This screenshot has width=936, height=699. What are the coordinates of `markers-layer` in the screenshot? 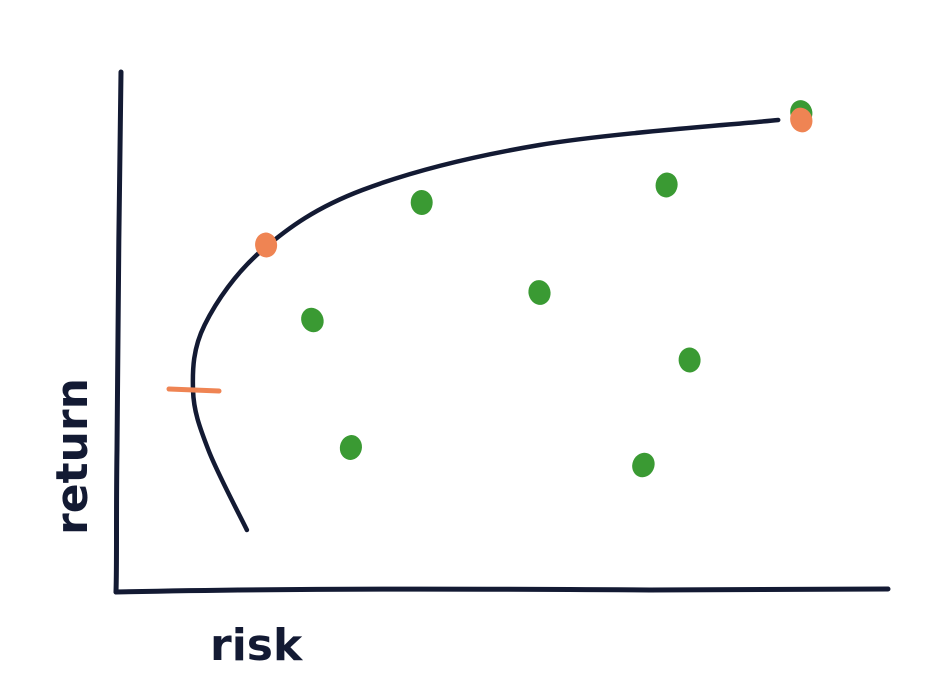 It's located at (194, 390).